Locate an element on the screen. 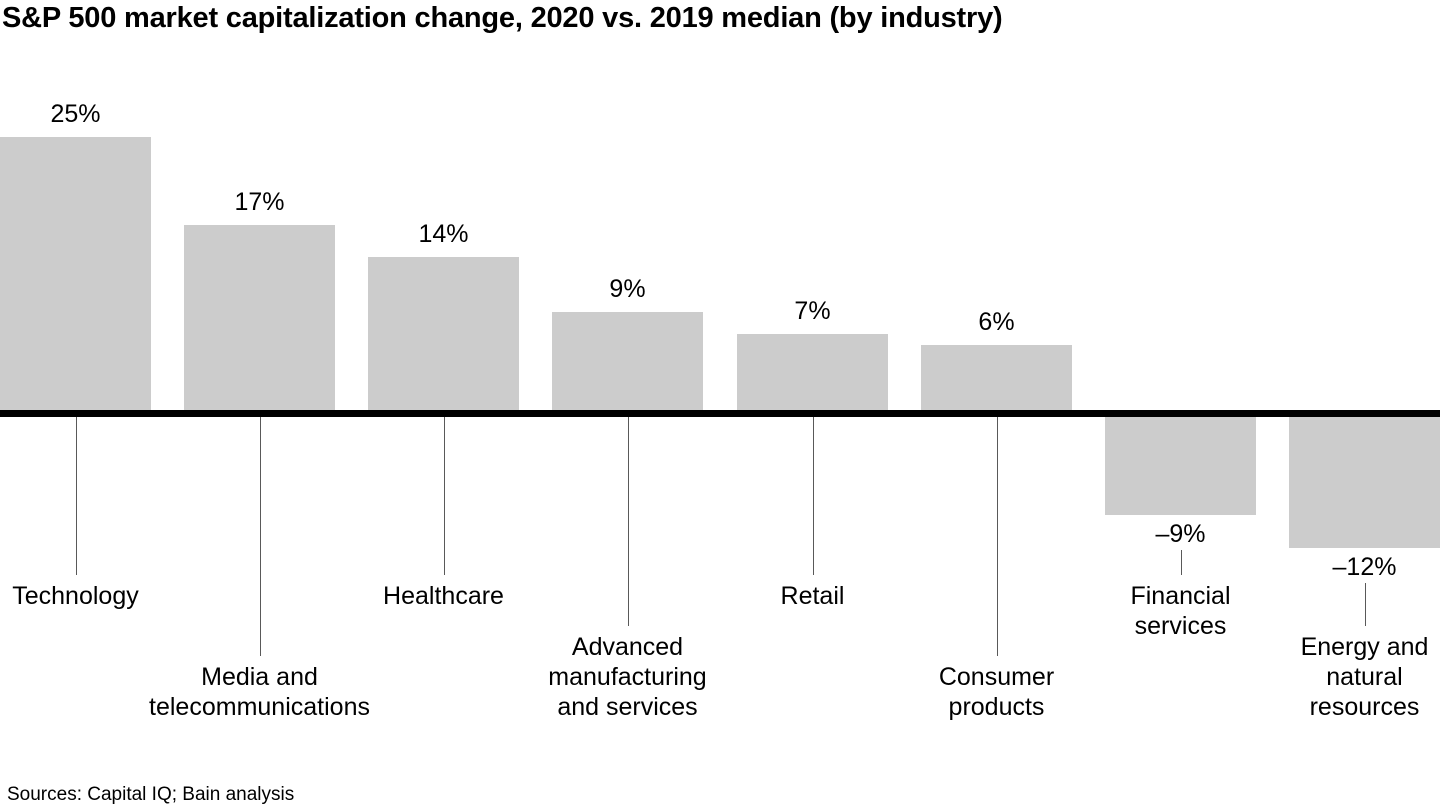  leader-line-energy-and-natural-resources is located at coordinates (1365, 604).